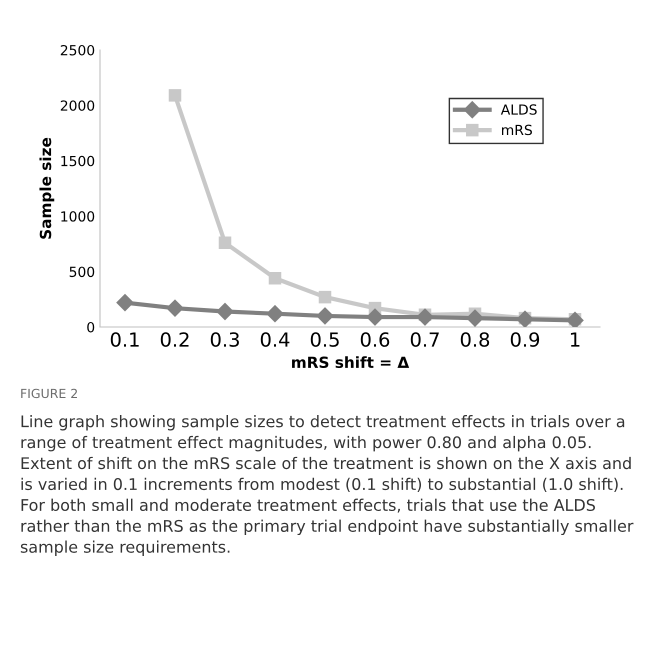 Image resolution: width=646 pixels, height=646 pixels. Describe the element at coordinates (77, 216) in the screenshot. I see `y-tick-label: 1000` at that location.